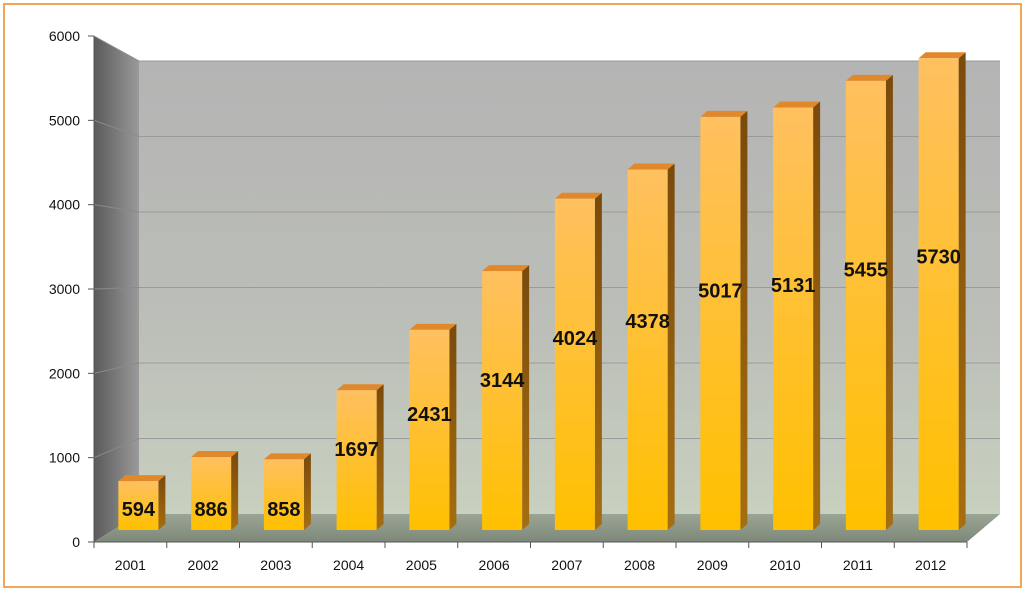 This screenshot has width=1027, height=593. Describe the element at coordinates (139, 510) in the screenshot. I see `data-label: 594` at that location.